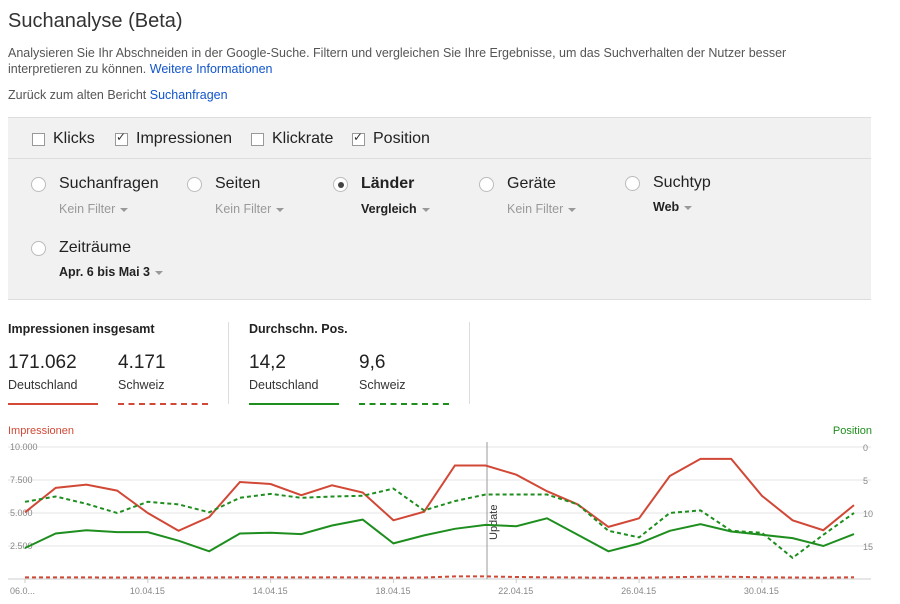 The image size is (900, 604). I want to click on impressions-label-switzerland: Schweiz, so click(141, 385).